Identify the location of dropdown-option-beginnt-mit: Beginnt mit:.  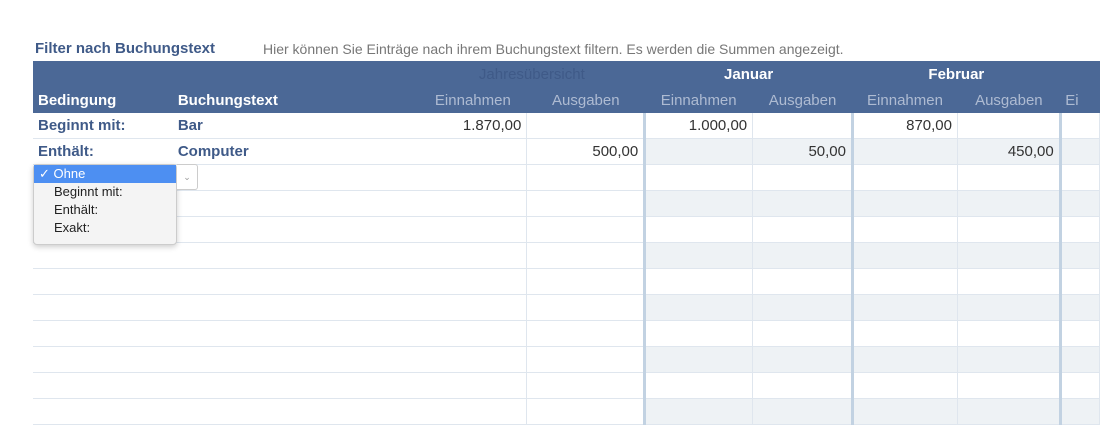
(88, 191).